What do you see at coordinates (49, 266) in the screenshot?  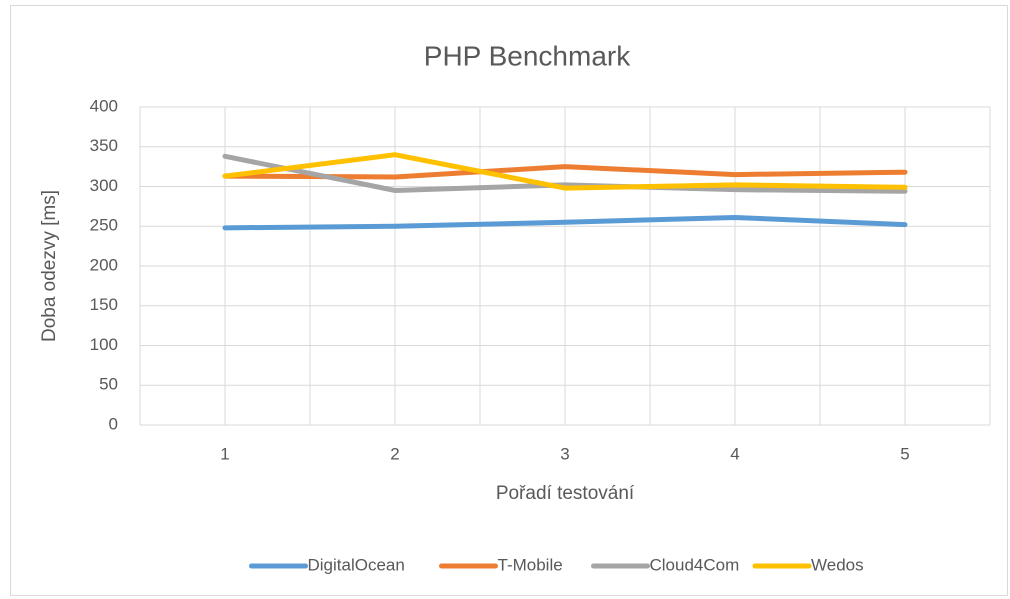 I see `y-axis-label: Doba odezvy [ms]` at bounding box center [49, 266].